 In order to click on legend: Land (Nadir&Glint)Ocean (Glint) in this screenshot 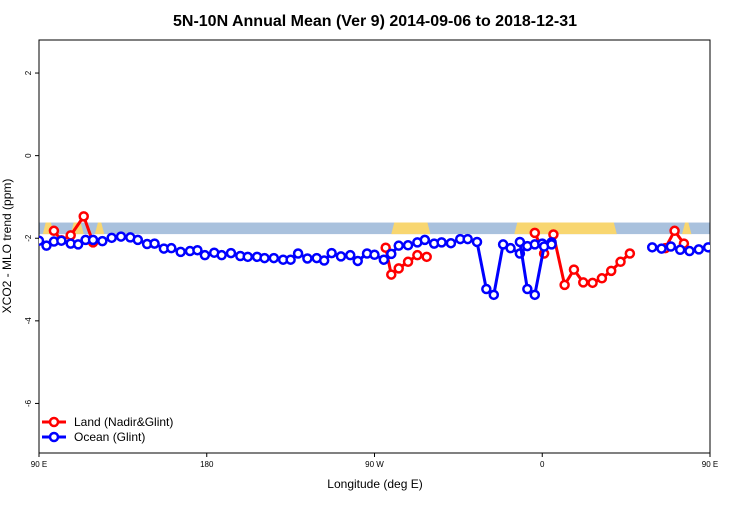, I will do `click(107, 429)`.